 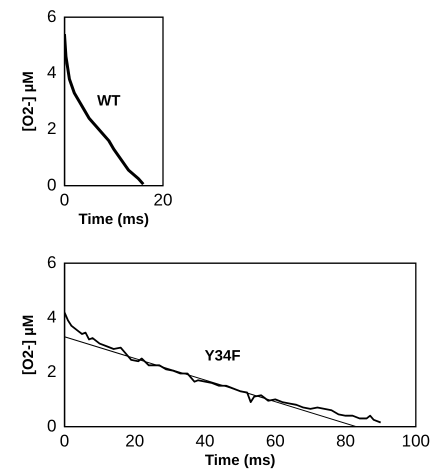 What do you see at coordinates (346, 440) in the screenshot?
I see `x-tick-label: 80` at bounding box center [346, 440].